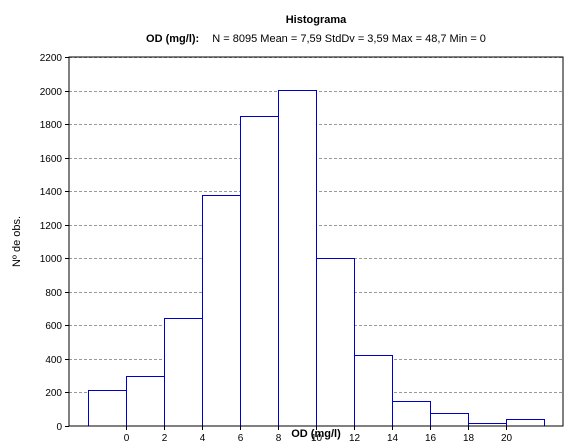 The width and height of the screenshot is (582, 443). I want to click on x-tick-label: 8, so click(279, 438).